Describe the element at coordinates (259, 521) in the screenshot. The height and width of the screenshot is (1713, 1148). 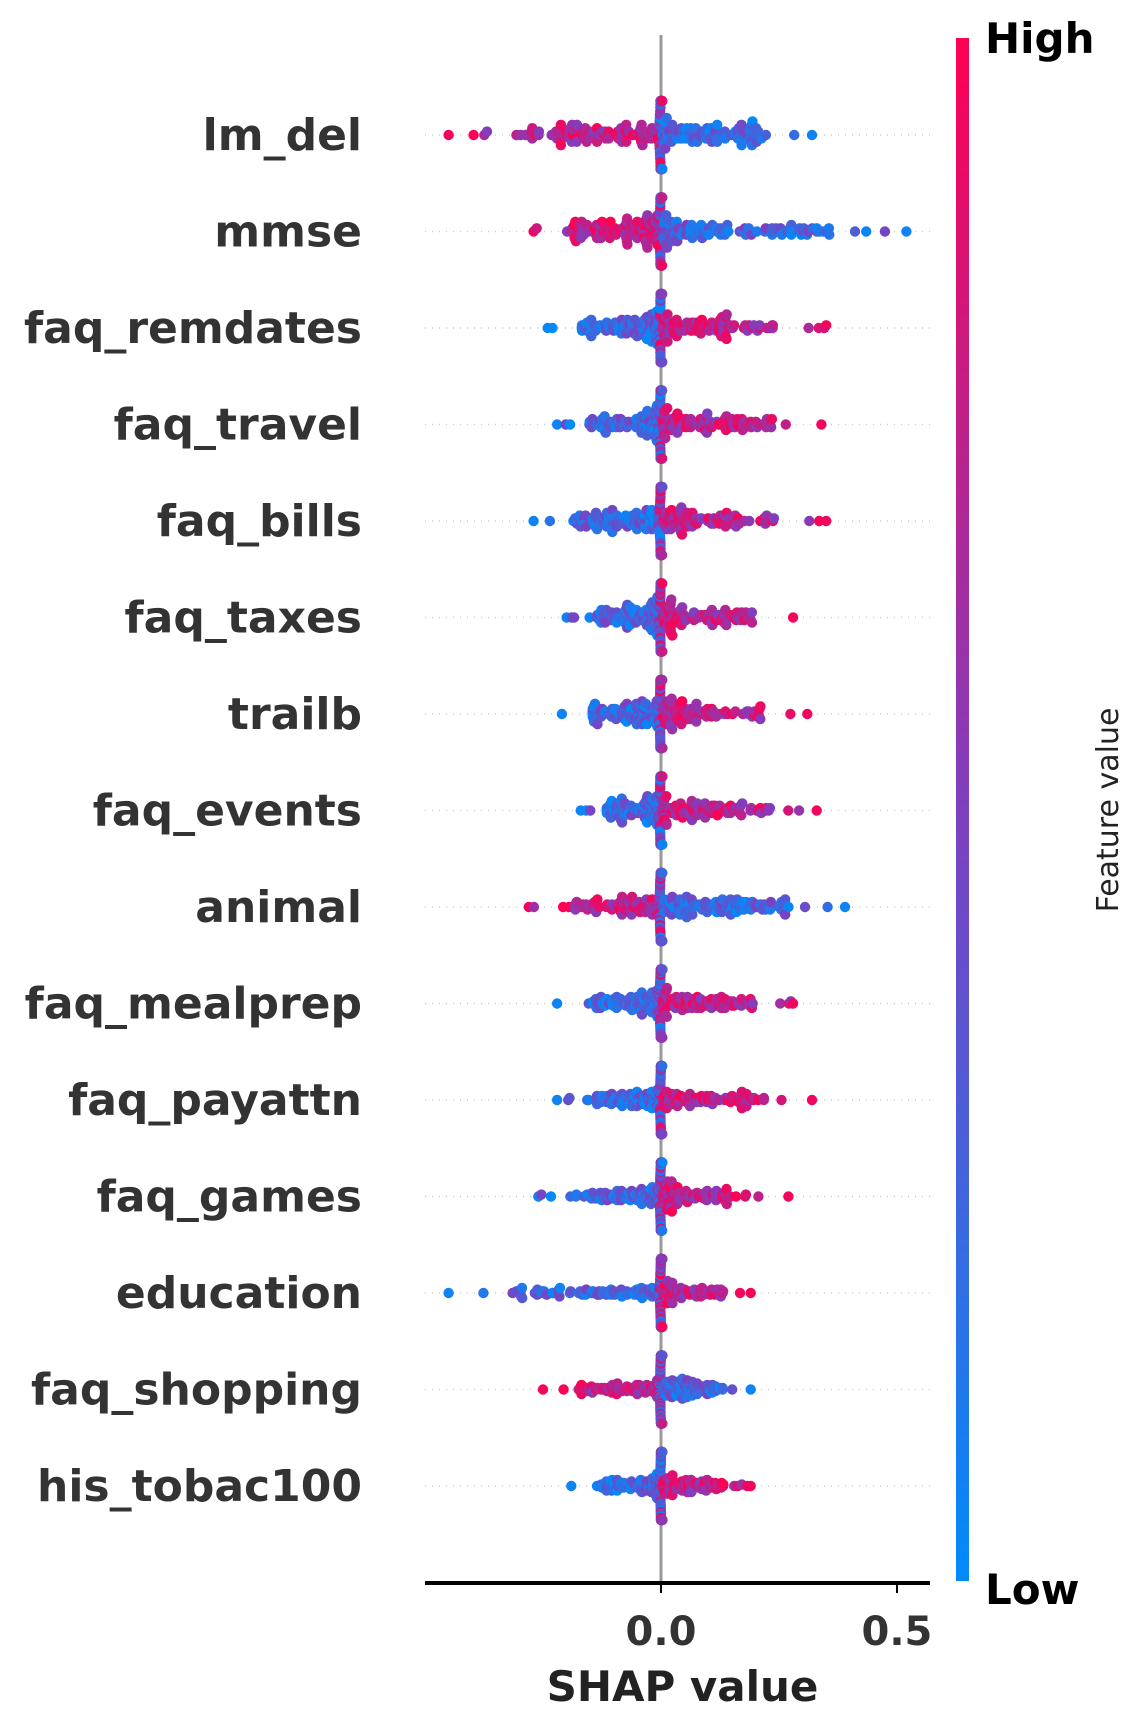
I see `feature-label: faq_bills` at that location.